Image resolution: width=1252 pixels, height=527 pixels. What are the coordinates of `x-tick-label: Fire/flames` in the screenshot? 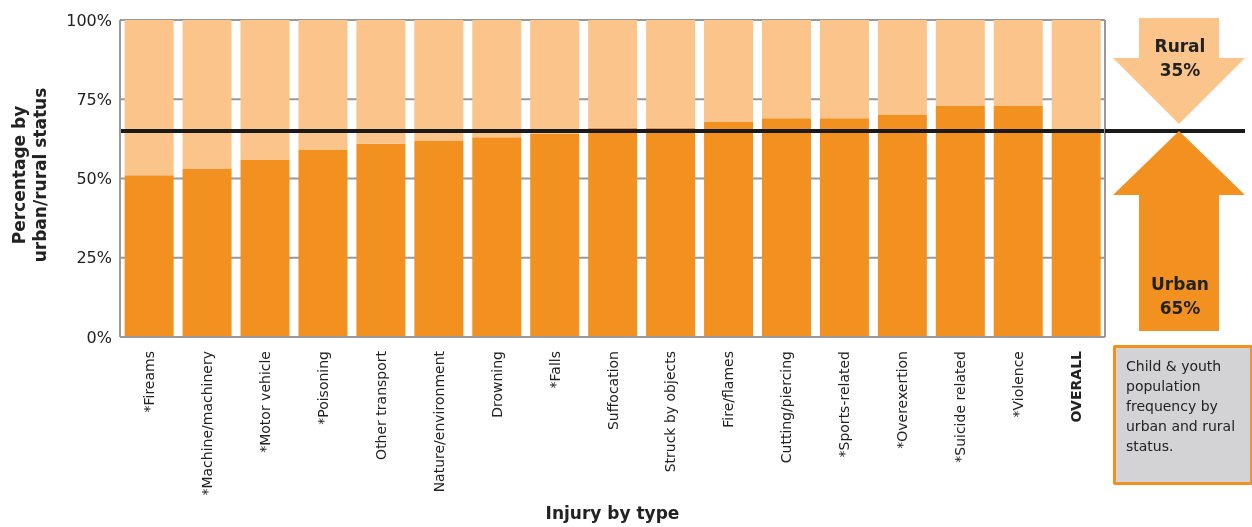 It's located at (728, 389).